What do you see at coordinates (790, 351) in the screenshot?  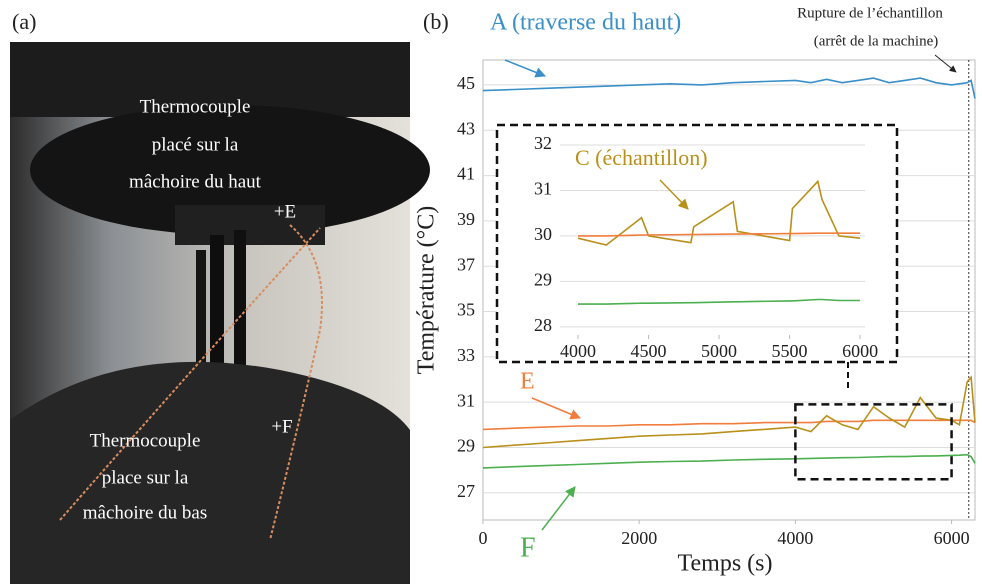 I see `x-tick-label: 5500` at bounding box center [790, 351].